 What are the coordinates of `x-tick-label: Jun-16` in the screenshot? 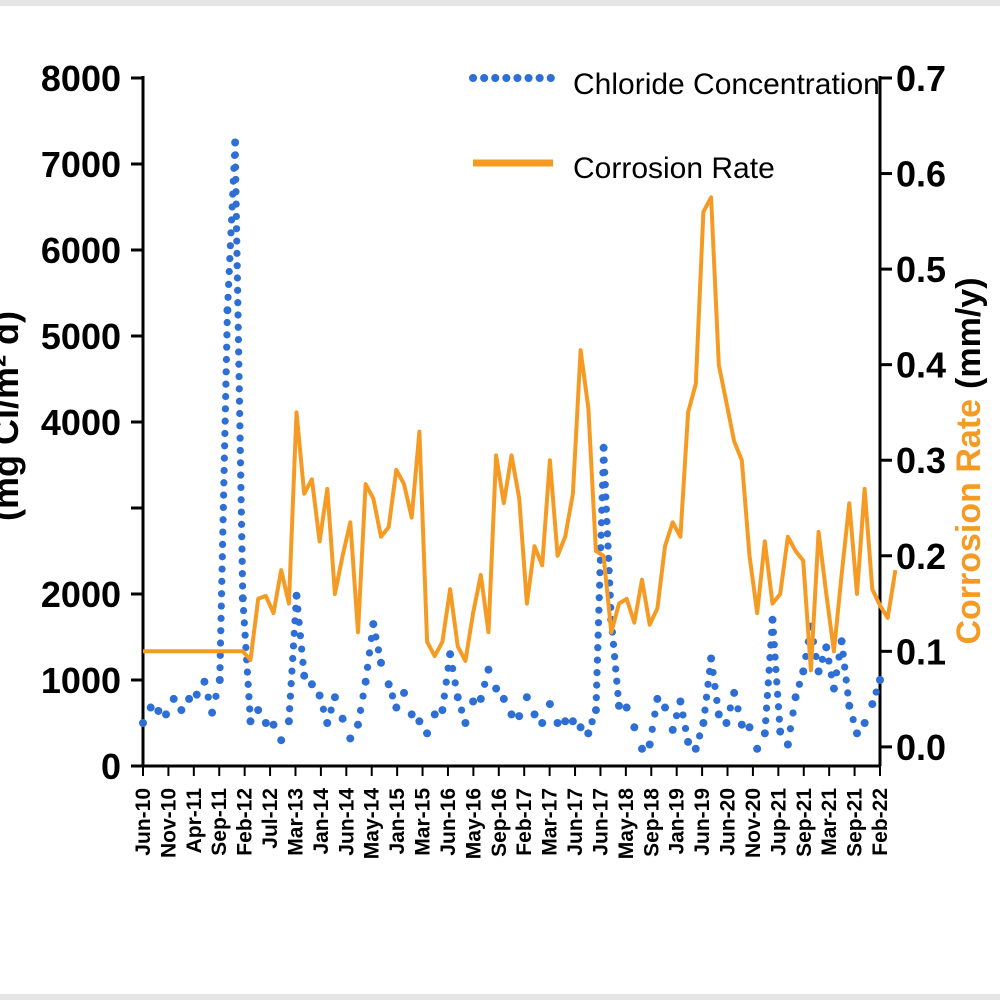 It's located at (448, 822).